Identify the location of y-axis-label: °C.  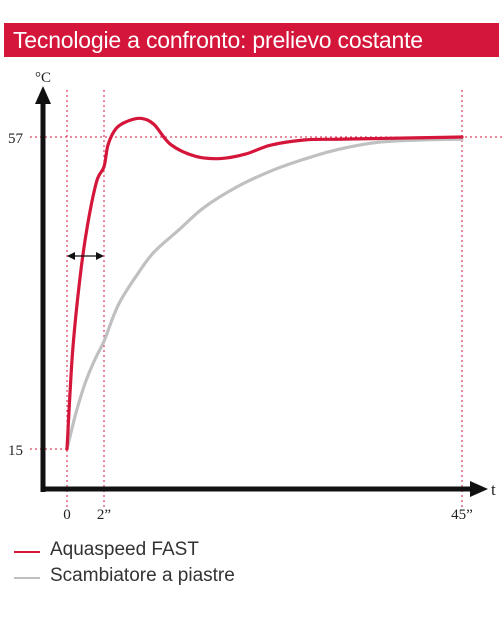
(43, 78).